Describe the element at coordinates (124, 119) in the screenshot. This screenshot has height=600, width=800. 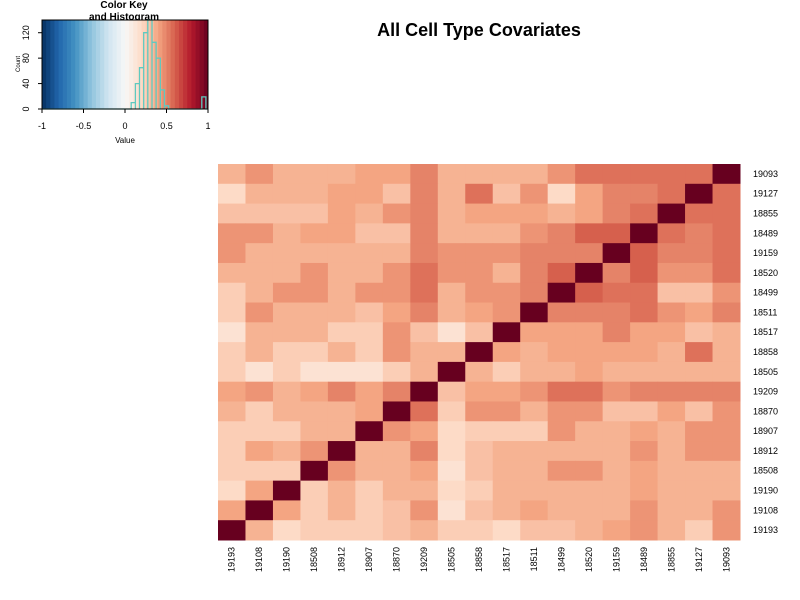
I see `color-key-x-axis: -1 -0.5 0 0.5 1` at that location.